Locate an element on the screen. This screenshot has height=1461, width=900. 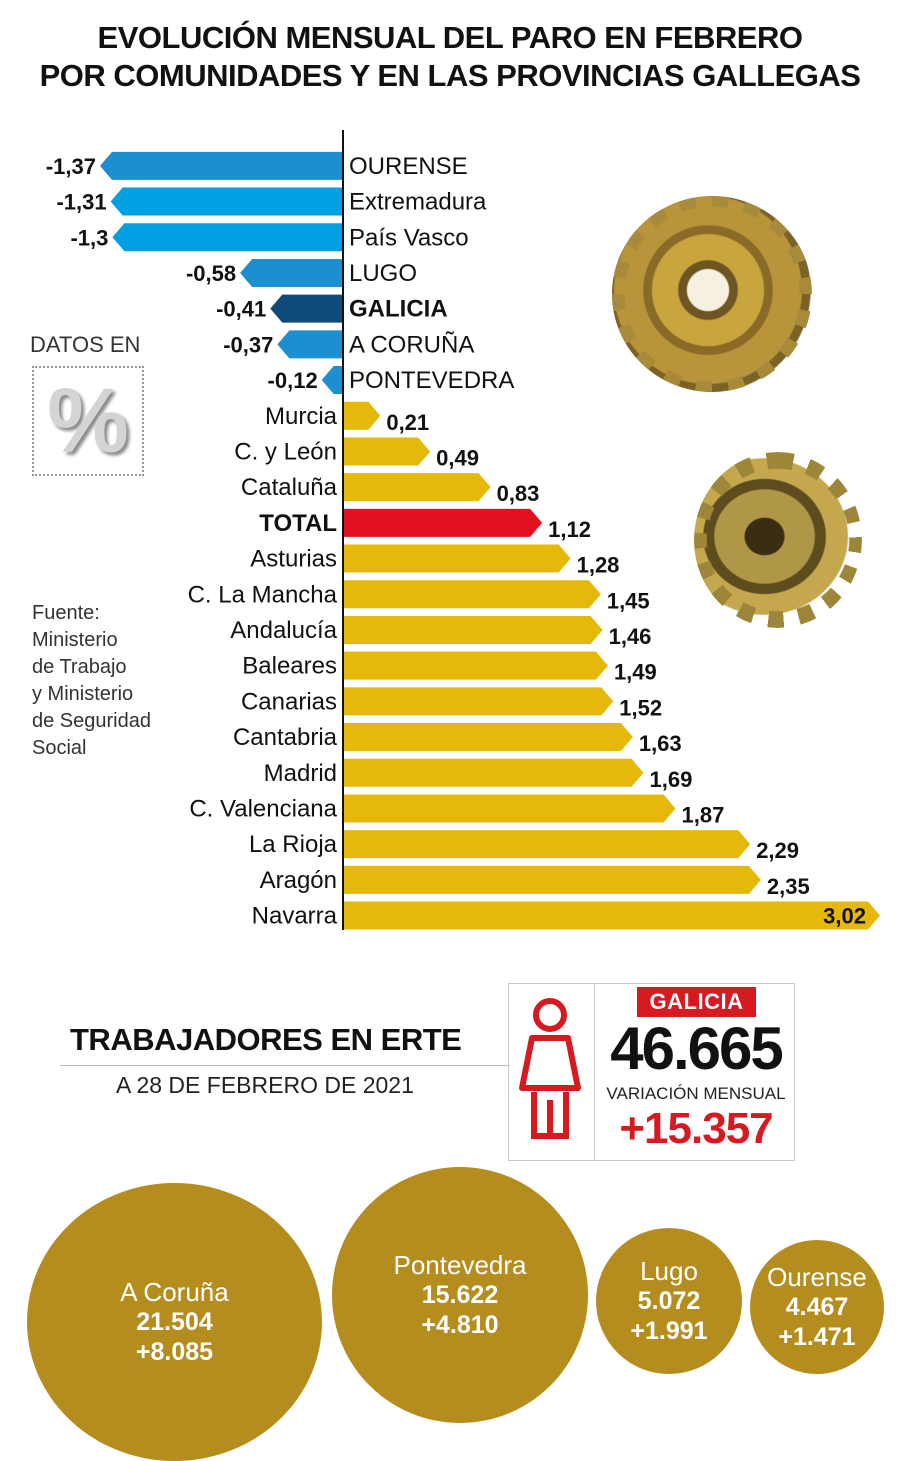
bubble-pontevedra: Pontevedra 15.622 +4.810 is located at coordinates (460, 1295).